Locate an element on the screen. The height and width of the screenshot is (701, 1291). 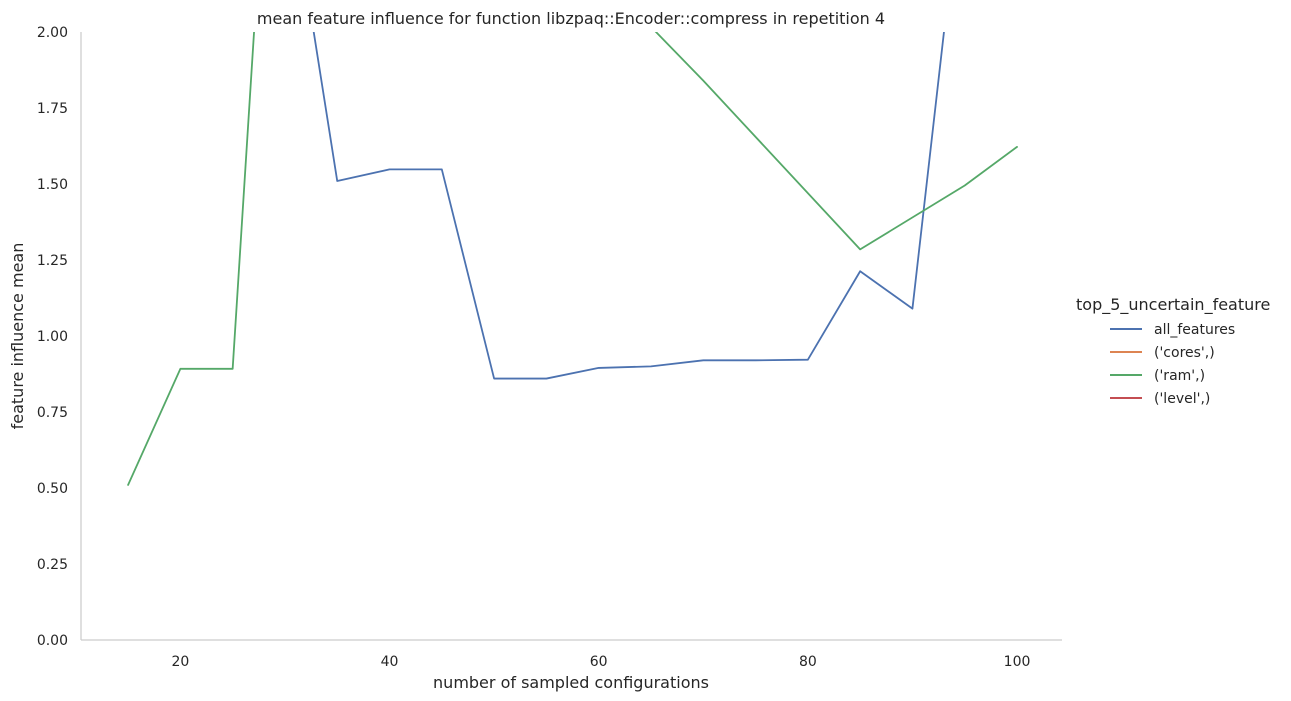
legend-items: all_features ('cores',) ('ram',) ('level',) is located at coordinates (1172, 364).